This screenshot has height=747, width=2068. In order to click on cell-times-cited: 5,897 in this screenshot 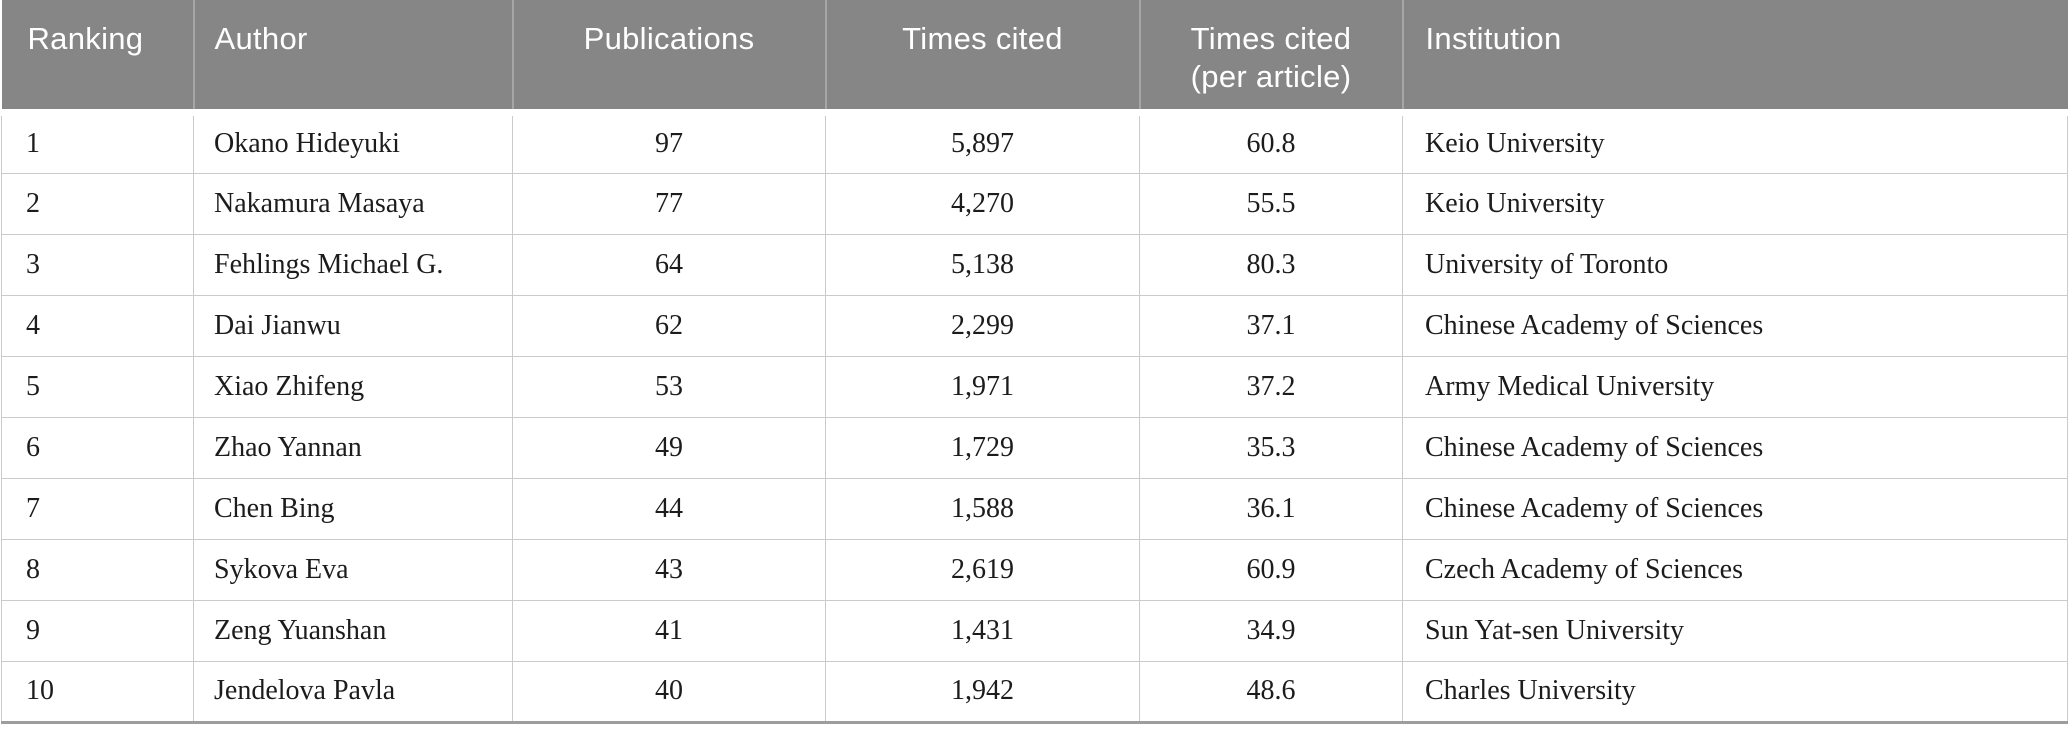, I will do `click(982, 142)`.